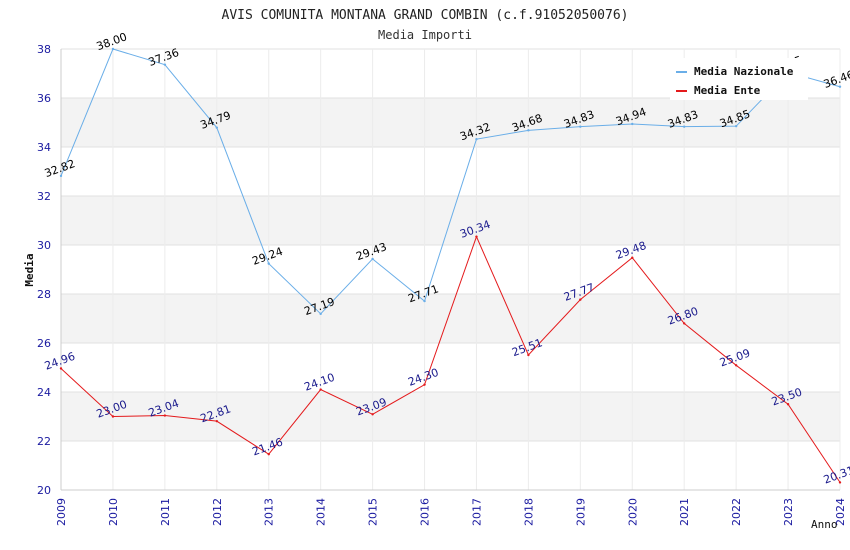 This screenshot has height=550, width=850. Describe the element at coordinates (788, 512) in the screenshot. I see `x-tick-label: 2023` at that location.